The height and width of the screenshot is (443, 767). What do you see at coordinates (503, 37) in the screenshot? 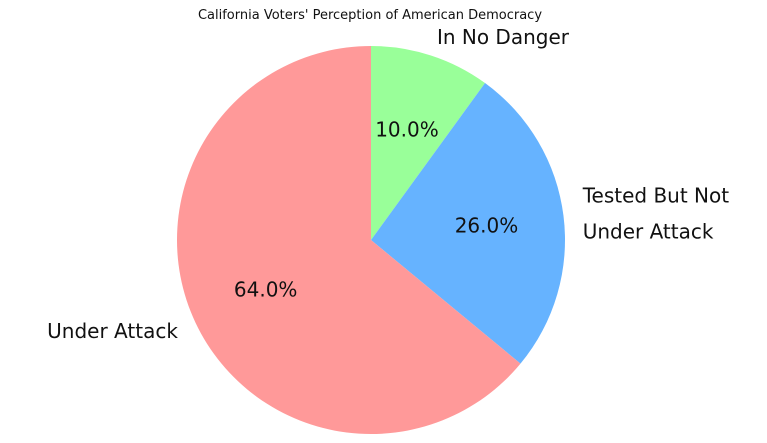
I see `category-label-in-no-danger: In No Danger` at bounding box center [503, 37].